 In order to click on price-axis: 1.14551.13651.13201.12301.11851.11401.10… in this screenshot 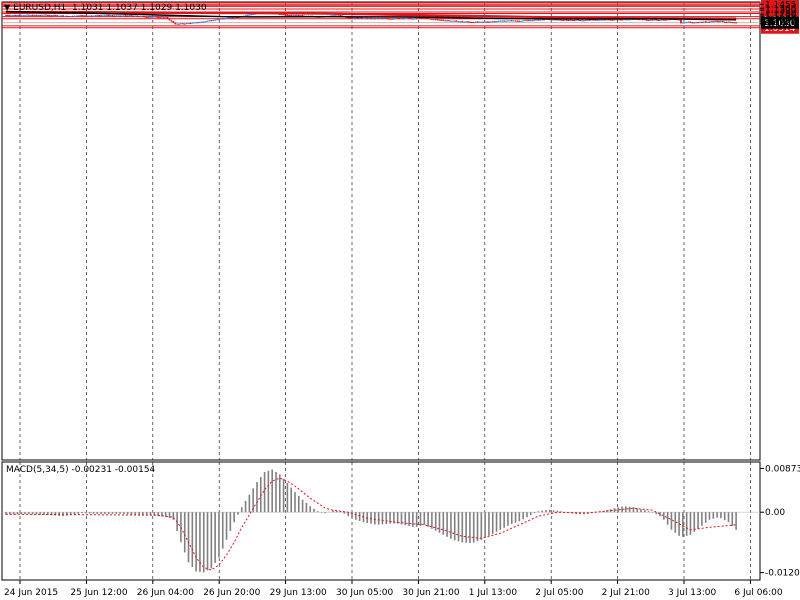, I will do `click(780, 289)`.